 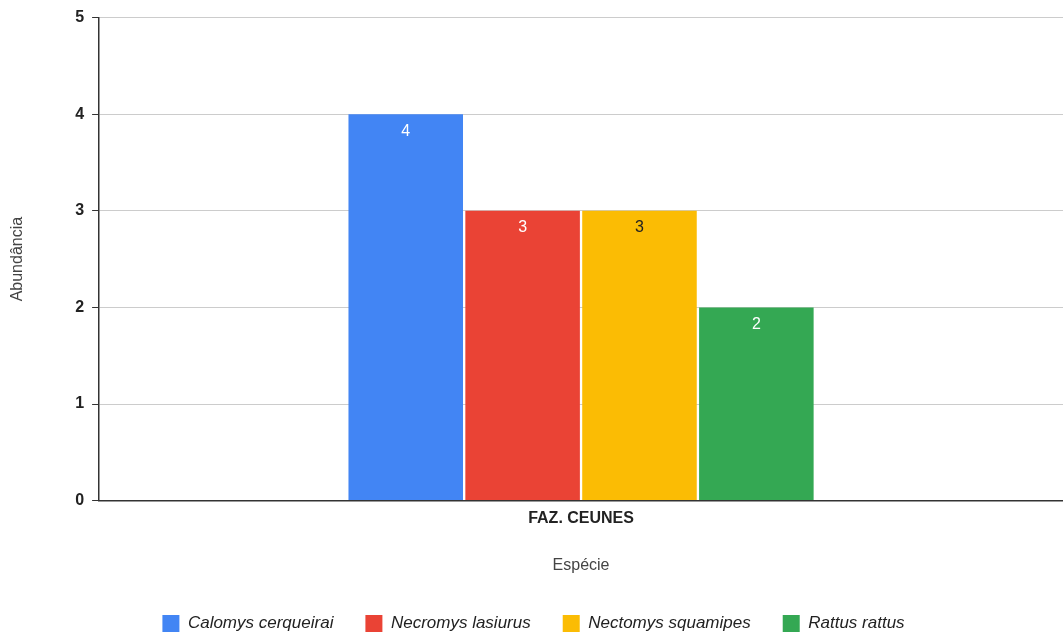 What do you see at coordinates (670, 623) in the screenshot?
I see `legend-label: Nectomys squamipes` at bounding box center [670, 623].